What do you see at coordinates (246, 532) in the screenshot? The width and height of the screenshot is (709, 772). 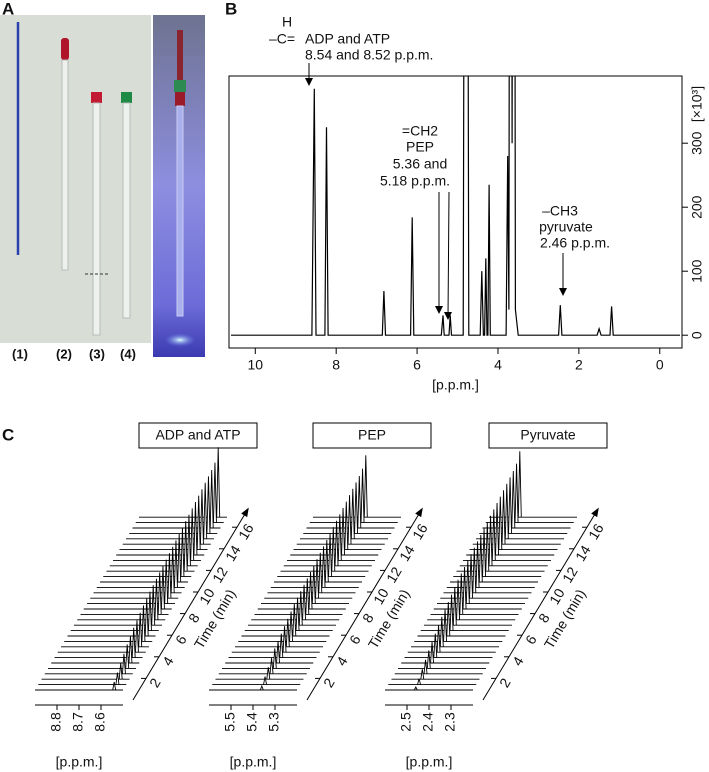 I see `y-tick-label: 16` at bounding box center [246, 532].